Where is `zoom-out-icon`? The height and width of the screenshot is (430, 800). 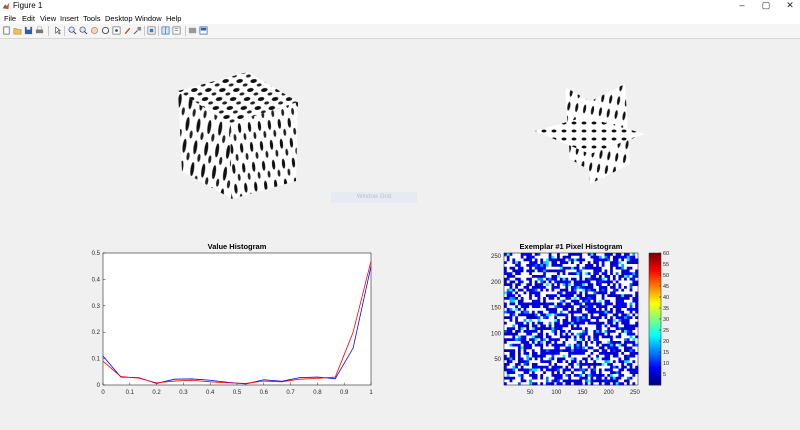 zoom-out-icon is located at coordinates (83, 30).